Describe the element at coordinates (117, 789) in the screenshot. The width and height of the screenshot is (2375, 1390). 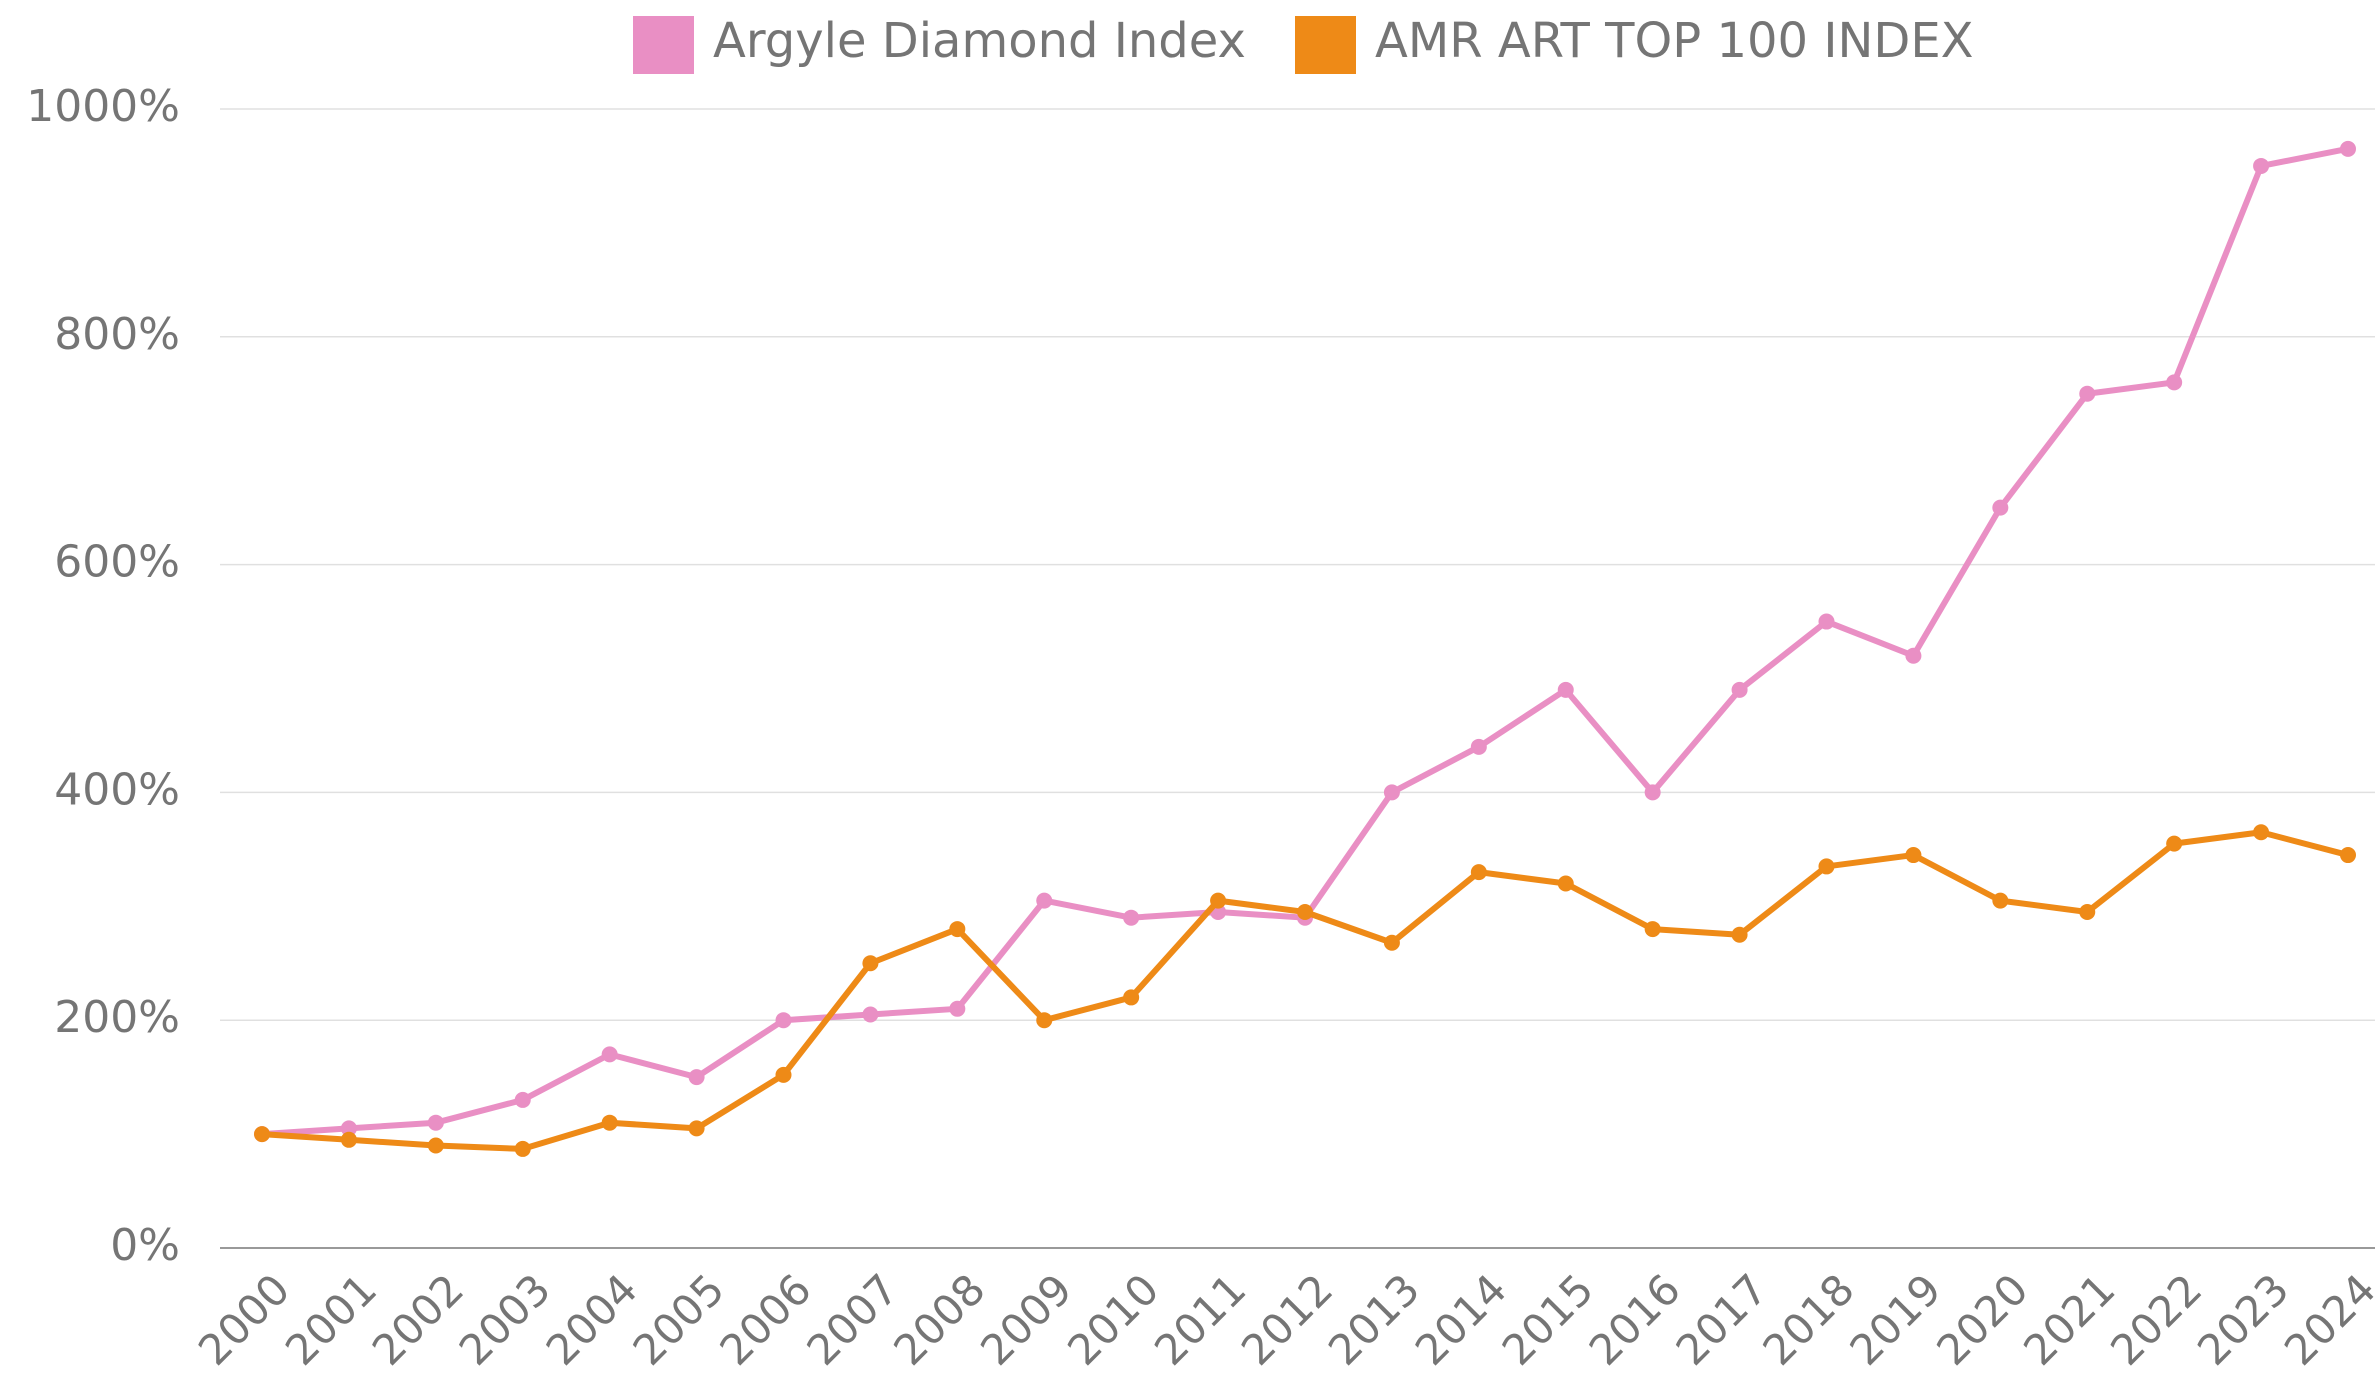
I see `y-tick-label: 400%` at that location.